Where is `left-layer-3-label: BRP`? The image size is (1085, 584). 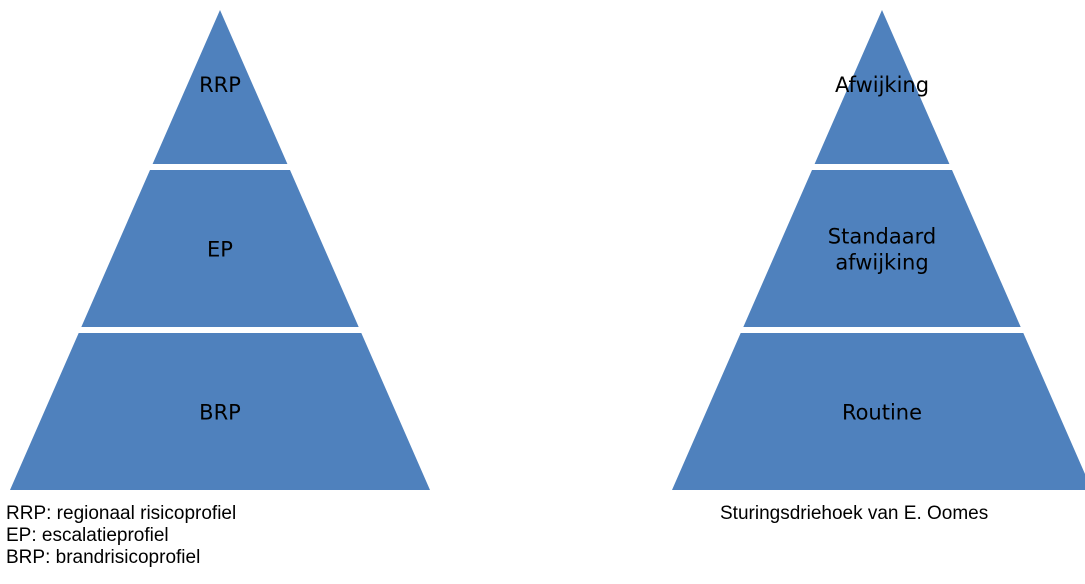 left-layer-3-label: BRP is located at coordinates (220, 413).